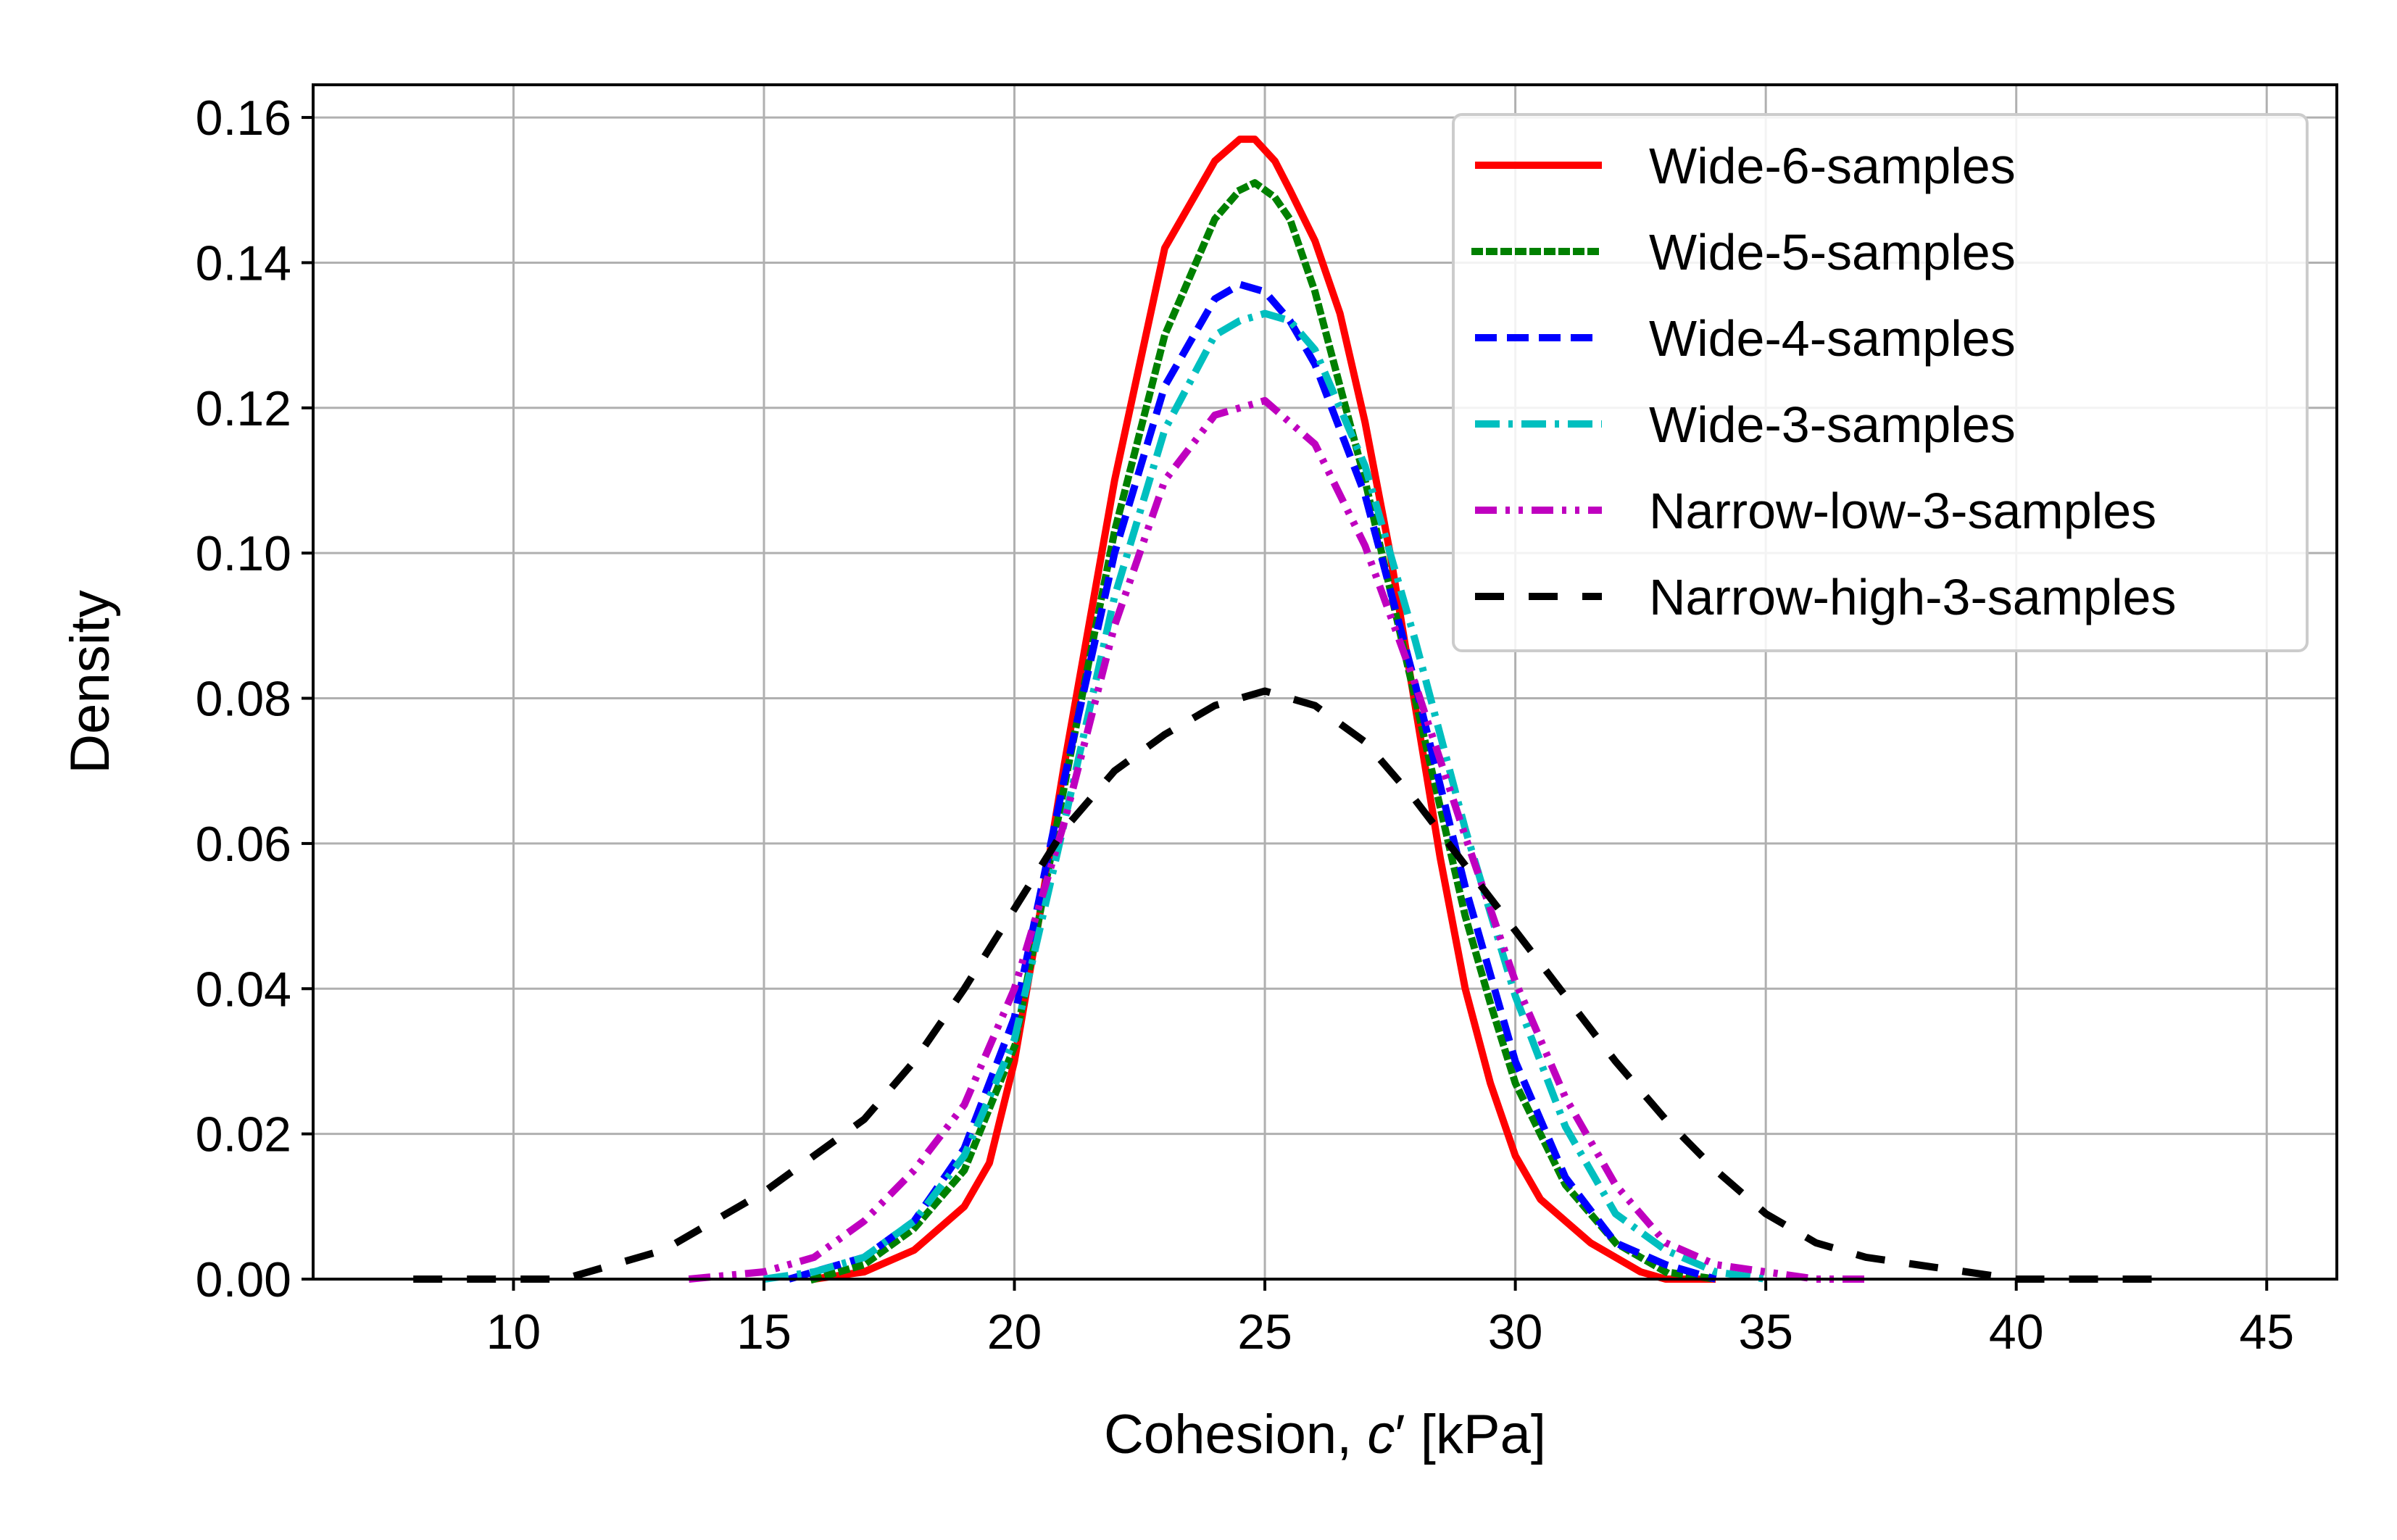 This screenshot has width=2397, height=1540. What do you see at coordinates (1832, 252) in the screenshot?
I see `legend-label: Wide-5-samples` at bounding box center [1832, 252].